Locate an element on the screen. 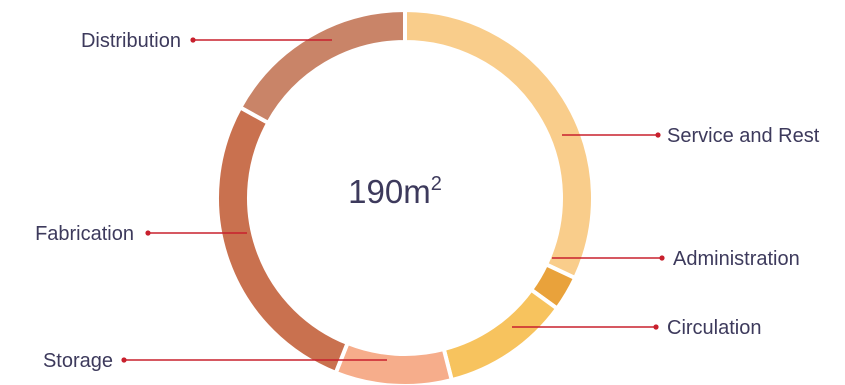 Image resolution: width=845 pixels, height=385 pixels. label-circulation: Circulation is located at coordinates (714, 328).